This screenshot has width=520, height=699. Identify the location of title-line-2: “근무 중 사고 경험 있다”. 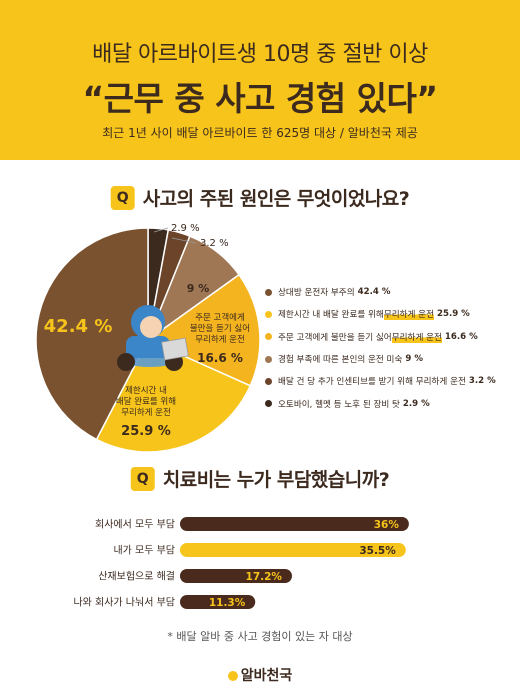
(260, 98).